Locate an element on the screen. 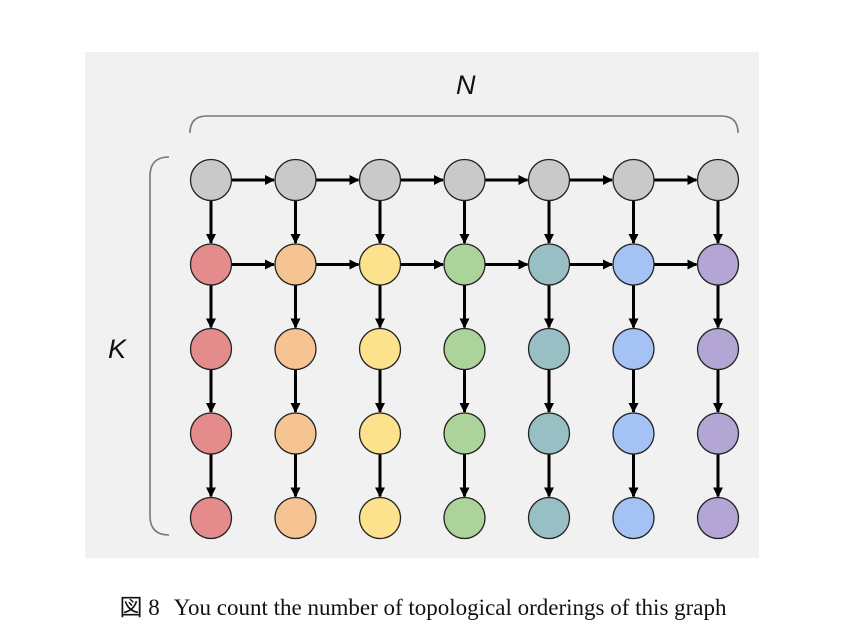 This screenshot has height=642, width=866. n-label: N is located at coordinates (466, 85).